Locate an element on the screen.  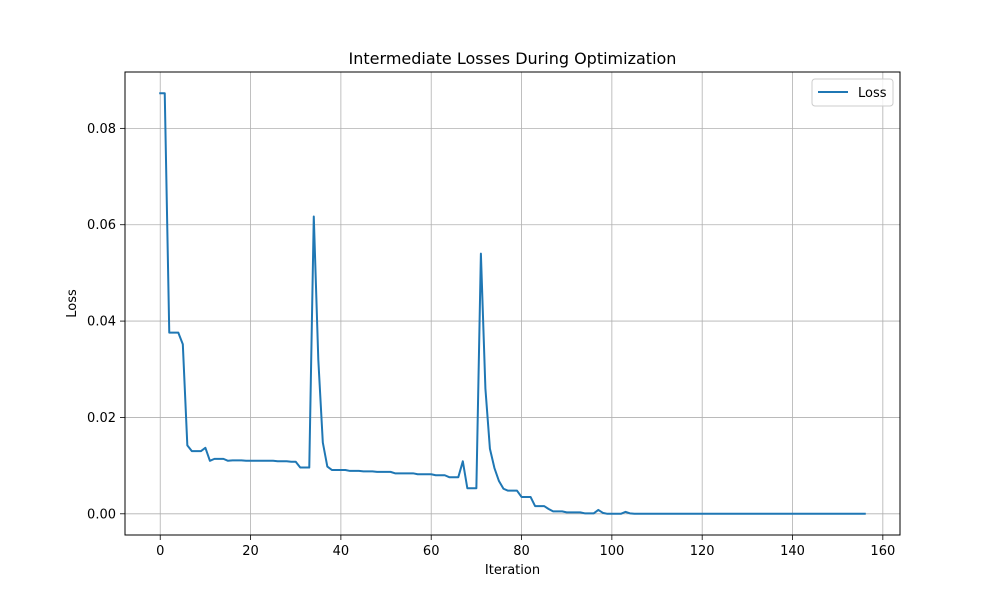
legend-label-loss: Loss is located at coordinates (872, 93).